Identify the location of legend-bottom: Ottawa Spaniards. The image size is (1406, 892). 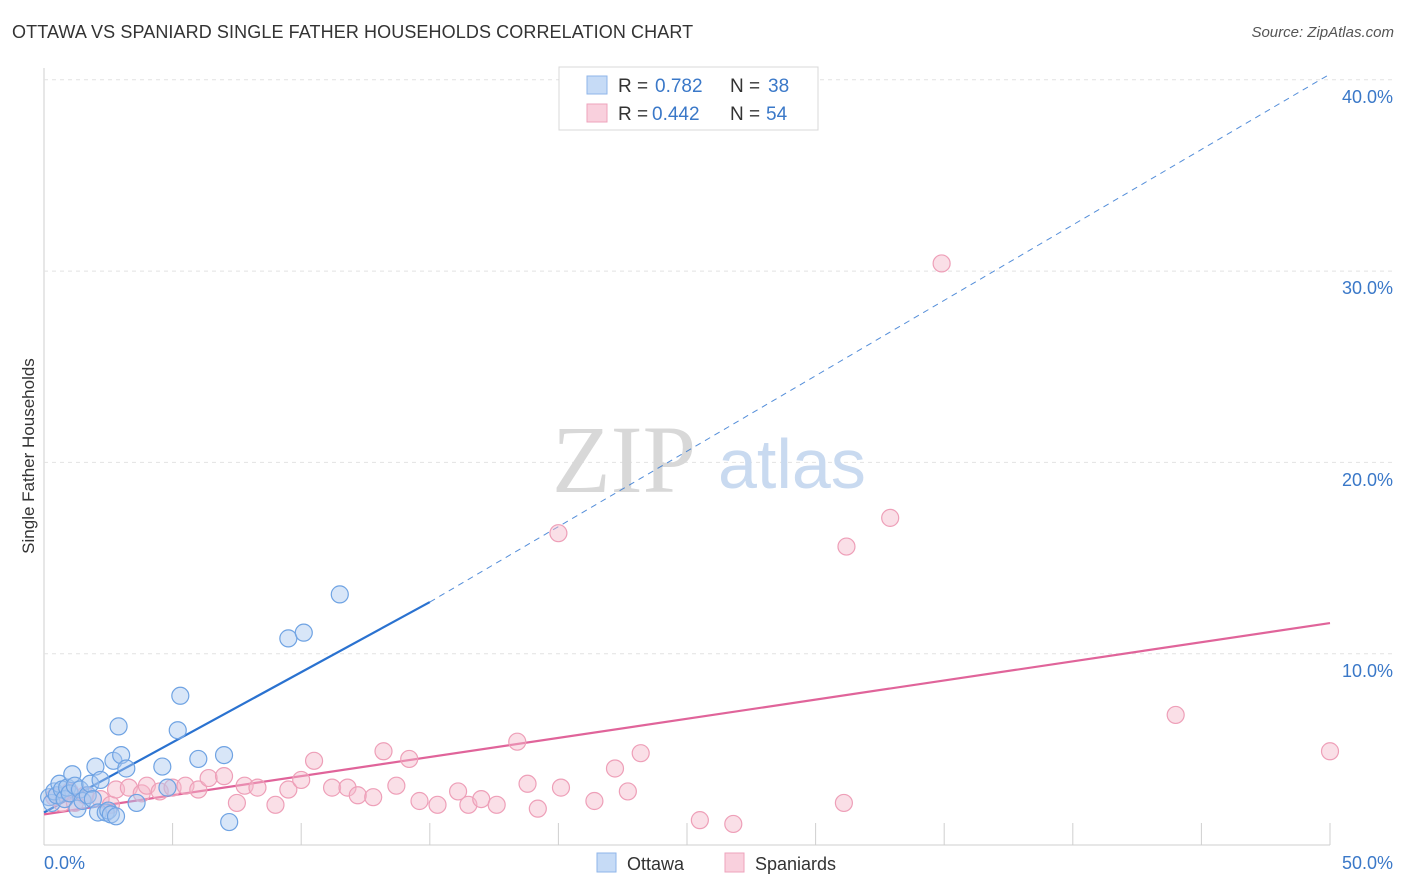
(716, 863).